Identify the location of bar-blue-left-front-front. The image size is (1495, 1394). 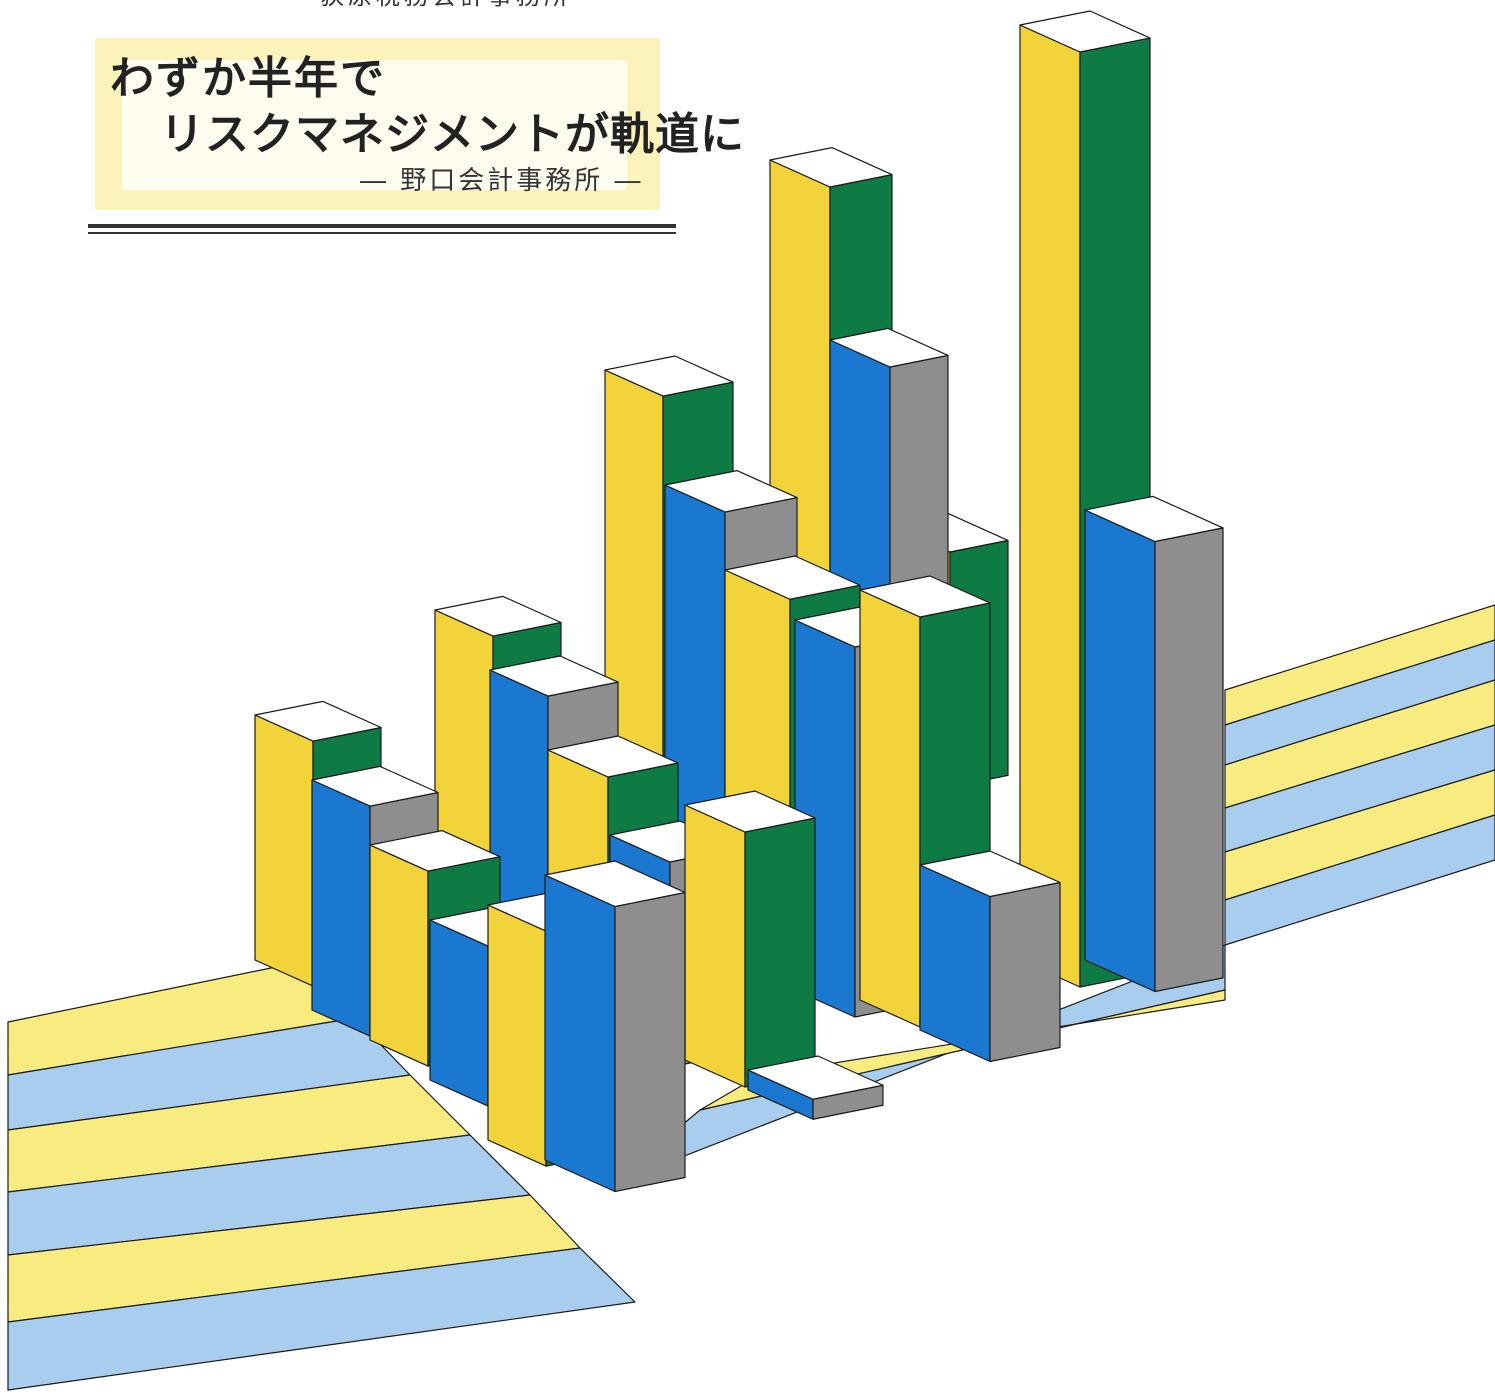
(459, 1013).